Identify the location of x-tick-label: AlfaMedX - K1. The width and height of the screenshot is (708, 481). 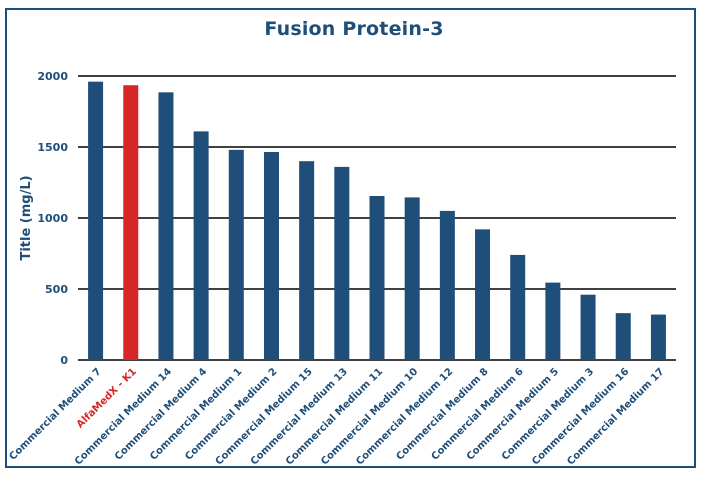
(107, 398).